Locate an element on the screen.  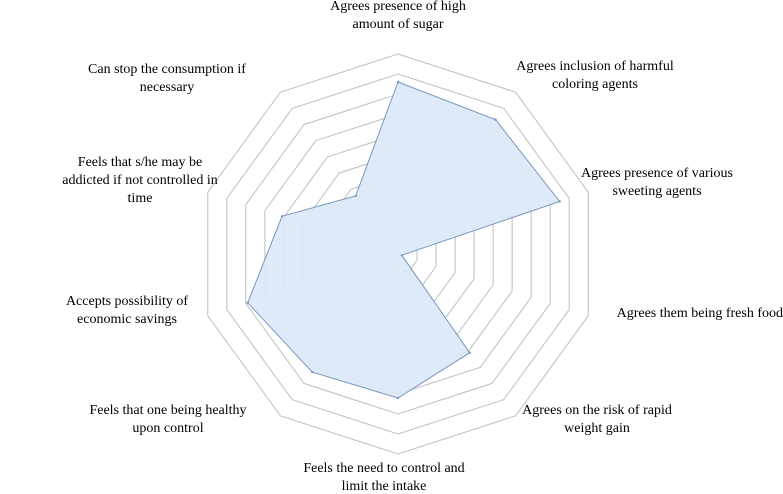
axis-label-line: Feels the need to control and is located at coordinates (383, 468).